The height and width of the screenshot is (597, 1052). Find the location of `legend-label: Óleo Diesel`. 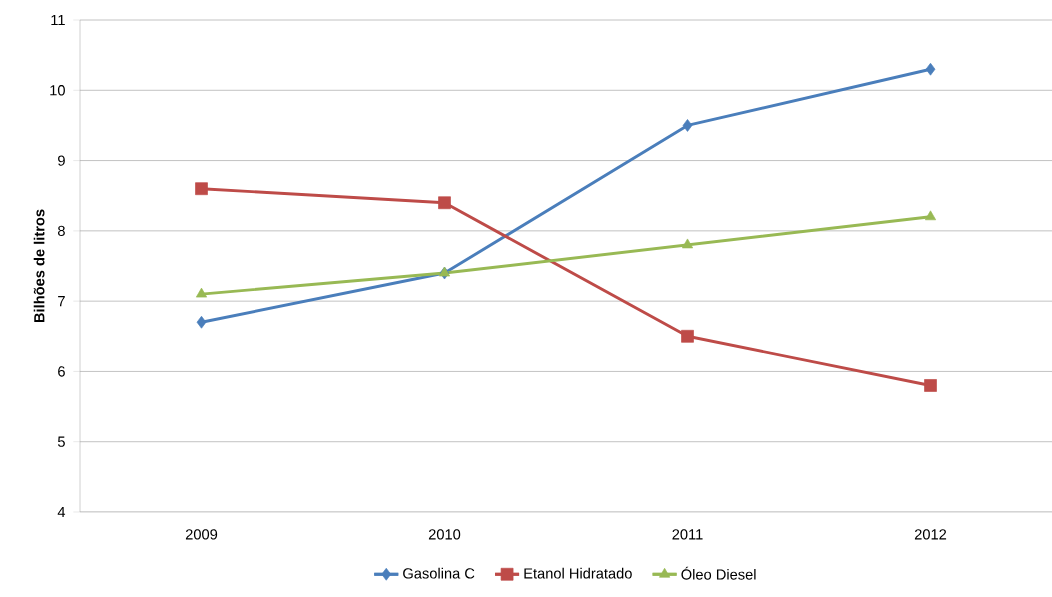

legend-label: Óleo Diesel is located at coordinates (718, 573).